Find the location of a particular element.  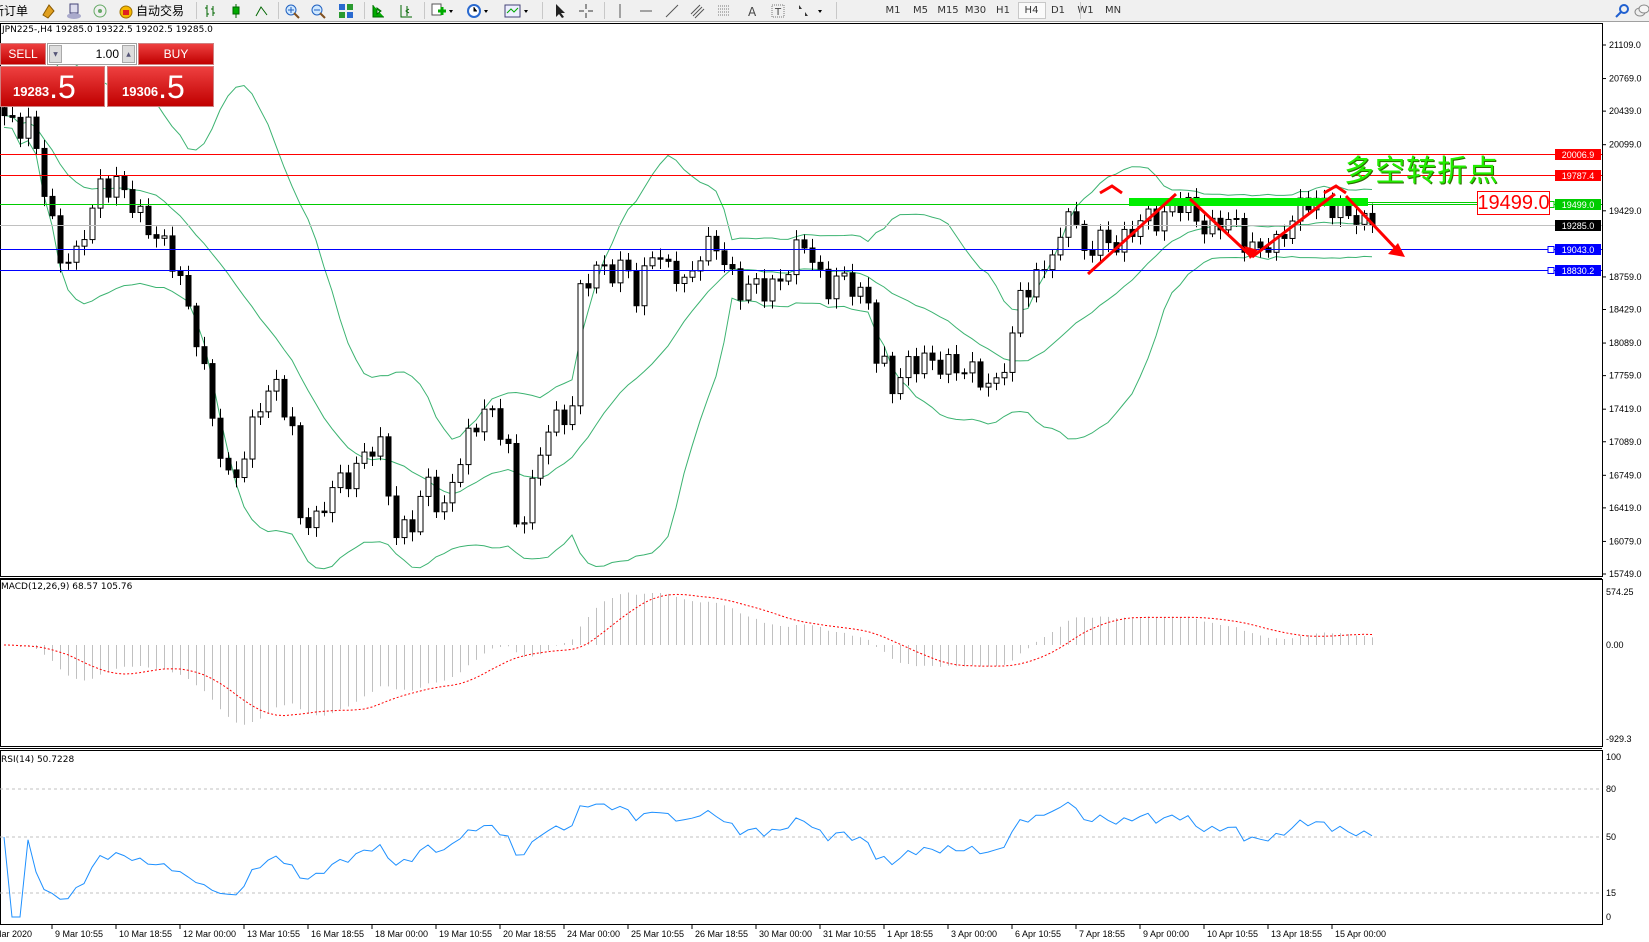

price-level-tag is located at coordinates (1578, 175).